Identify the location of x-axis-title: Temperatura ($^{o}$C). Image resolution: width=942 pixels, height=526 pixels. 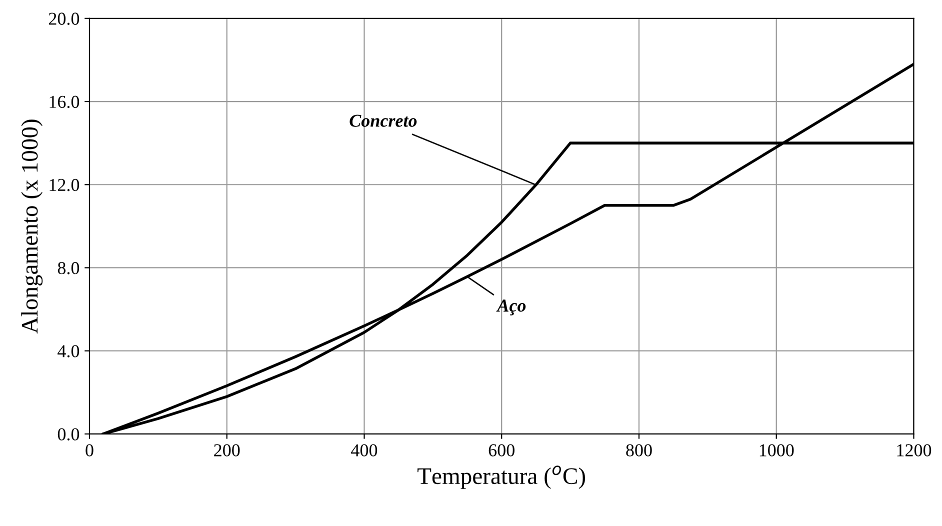
(502, 477).